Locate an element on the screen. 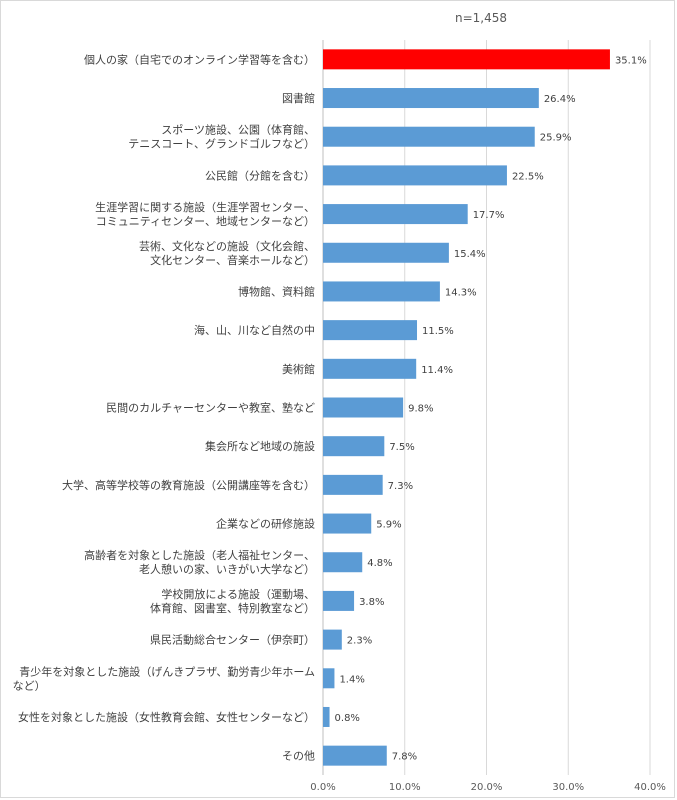 The height and width of the screenshot is (800, 677). data-label: 7.3% is located at coordinates (400, 486).